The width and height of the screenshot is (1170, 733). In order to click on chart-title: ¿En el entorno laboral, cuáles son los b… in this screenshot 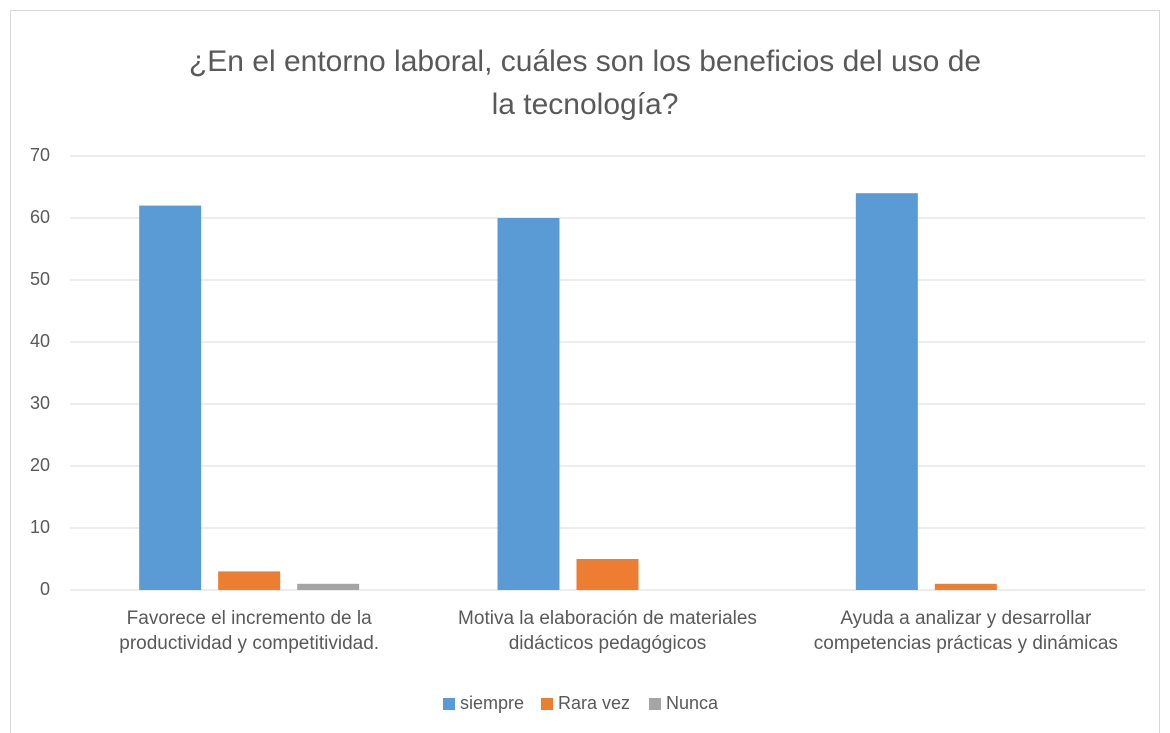, I will do `click(585, 61)`.